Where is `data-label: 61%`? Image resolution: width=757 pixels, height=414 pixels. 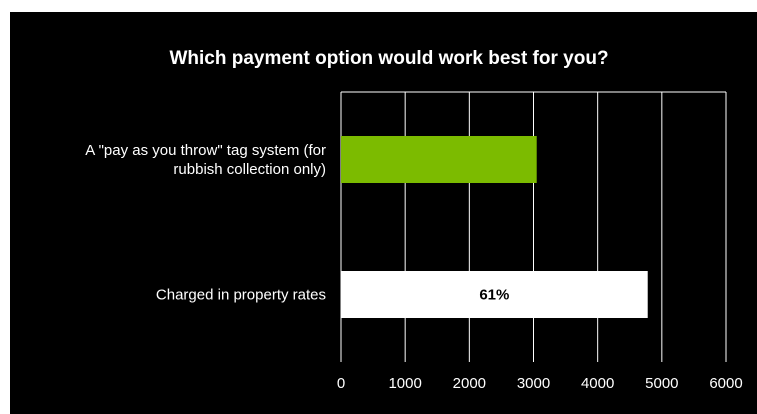
data-label: 61% is located at coordinates (494, 295).